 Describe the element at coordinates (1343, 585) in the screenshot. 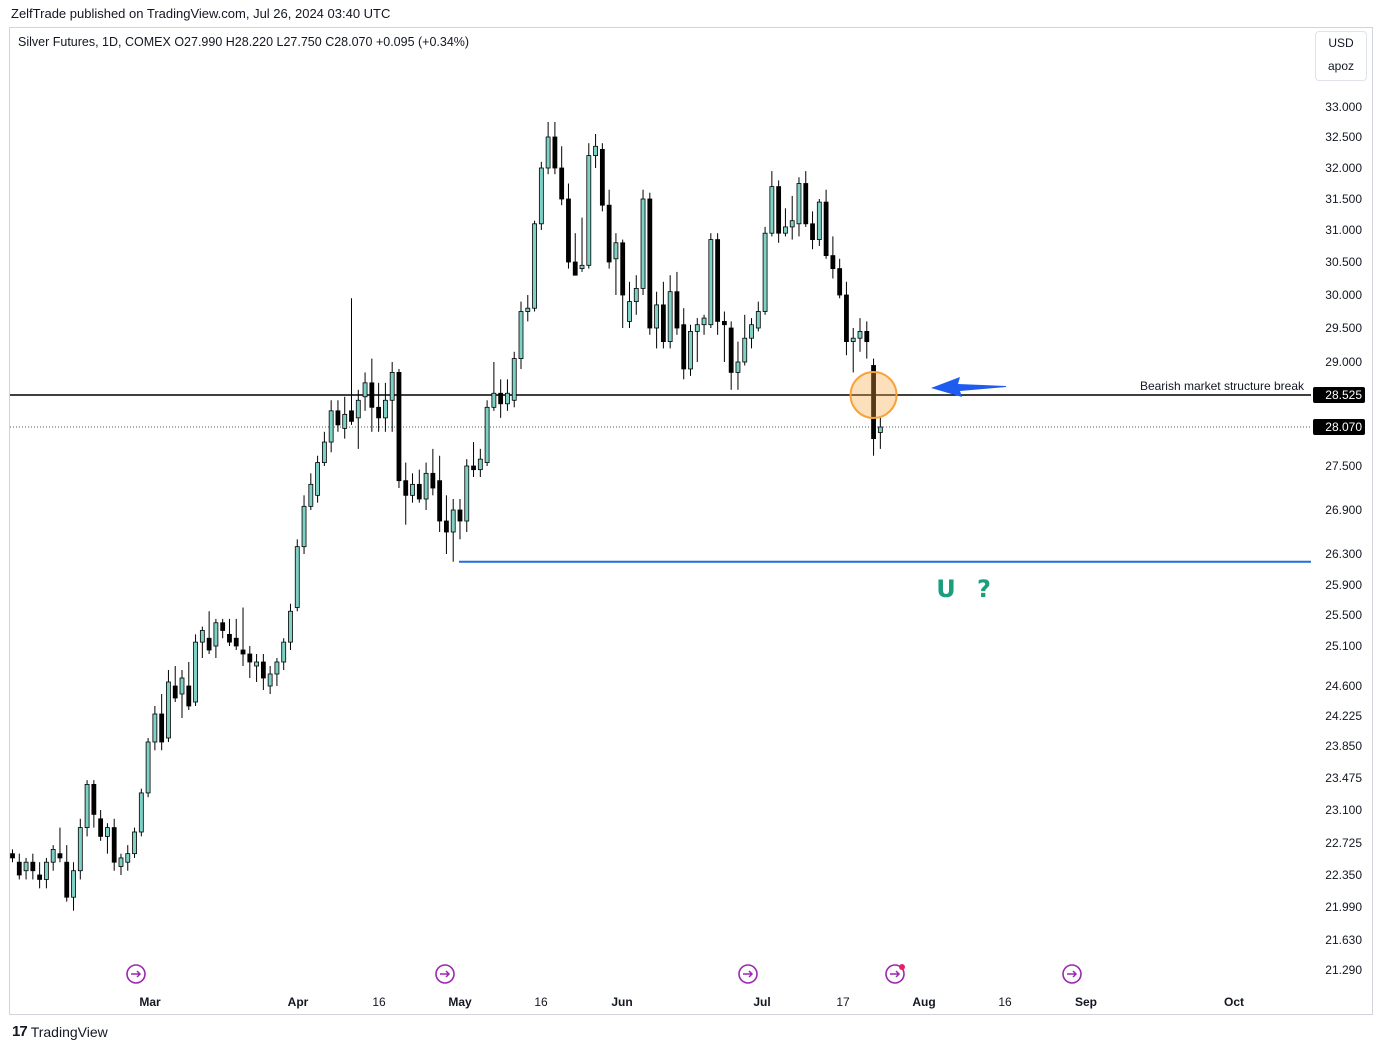

I see `y-tick-label: 25.900` at that location.